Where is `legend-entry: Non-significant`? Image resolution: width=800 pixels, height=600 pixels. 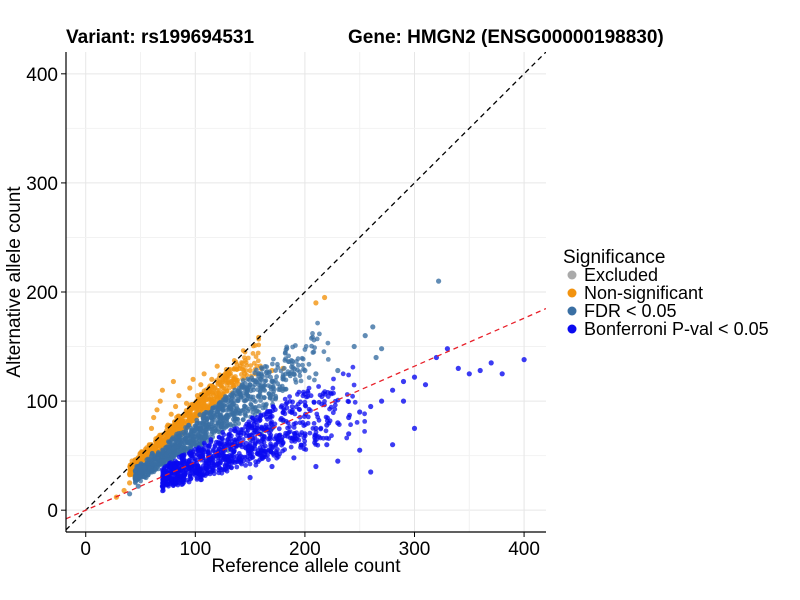
legend-entry: Non-significant is located at coordinates (635, 293).